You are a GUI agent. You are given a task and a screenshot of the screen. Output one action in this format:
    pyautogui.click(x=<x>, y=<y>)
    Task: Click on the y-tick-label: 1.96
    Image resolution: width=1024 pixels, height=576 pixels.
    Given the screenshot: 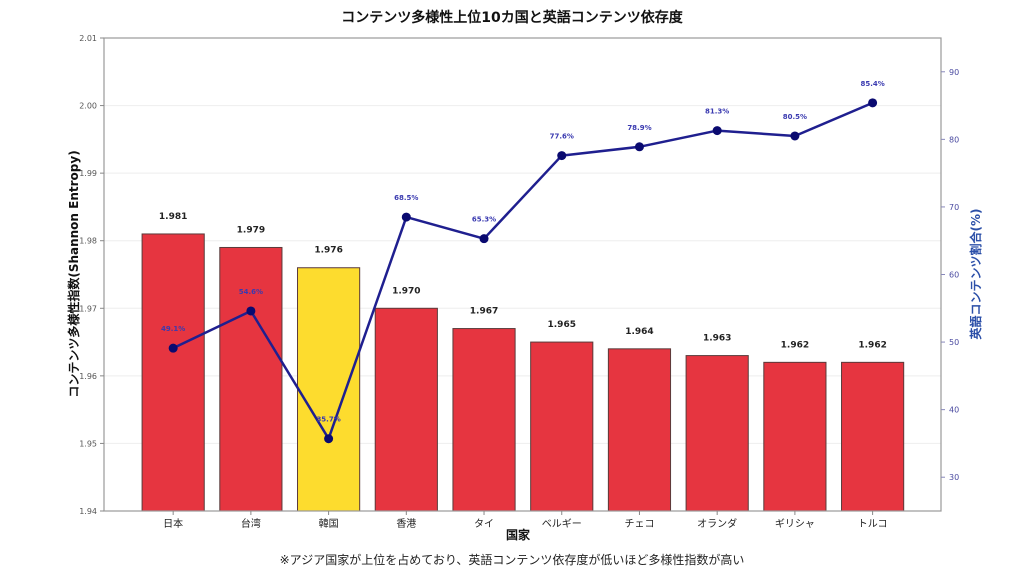 What is the action you would take?
    pyautogui.click(x=88, y=376)
    